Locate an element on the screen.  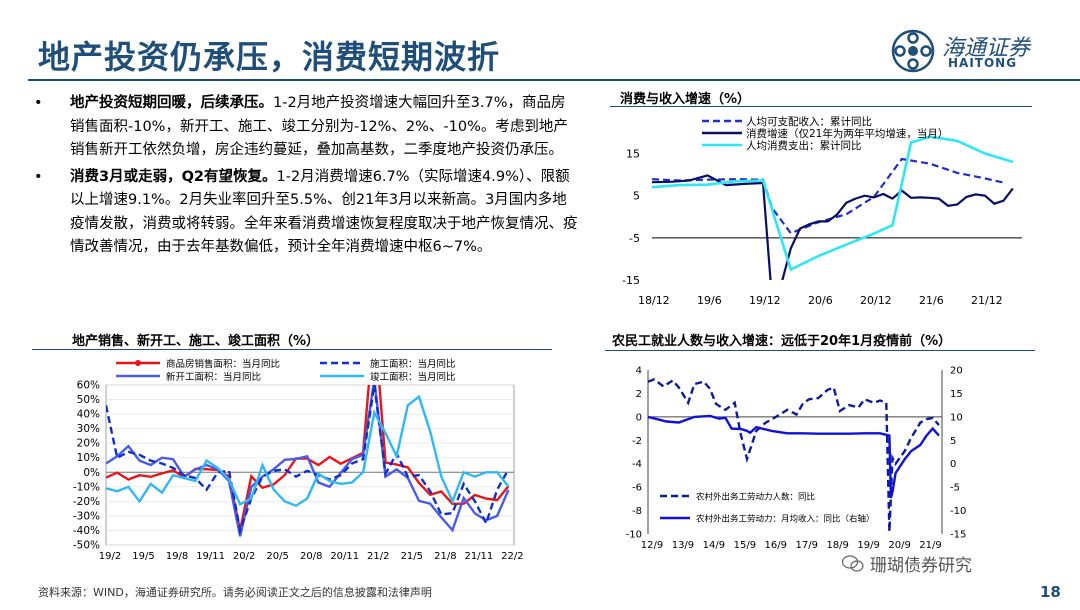
x-tick-label: 19/11 is located at coordinates (210, 556).